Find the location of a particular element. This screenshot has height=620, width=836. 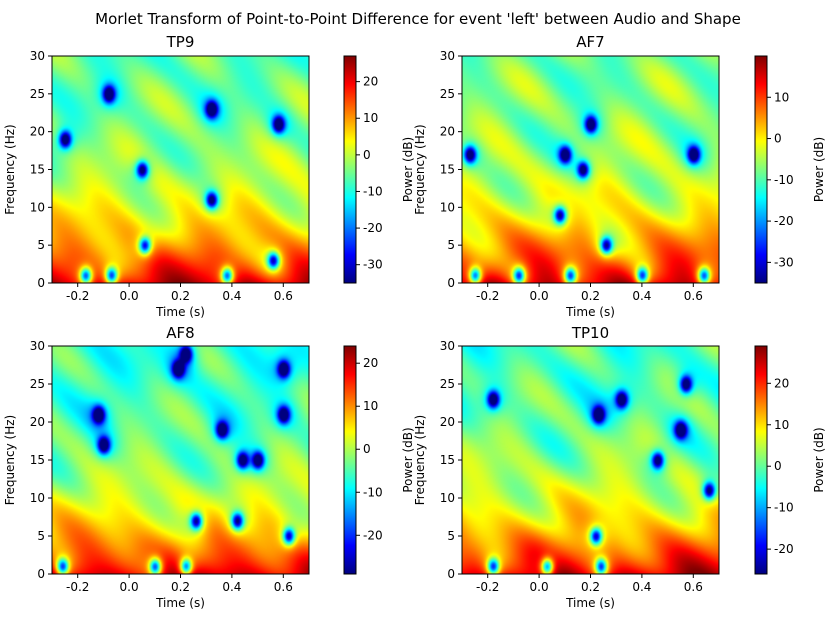

heatmap-AF8 is located at coordinates (180, 460).